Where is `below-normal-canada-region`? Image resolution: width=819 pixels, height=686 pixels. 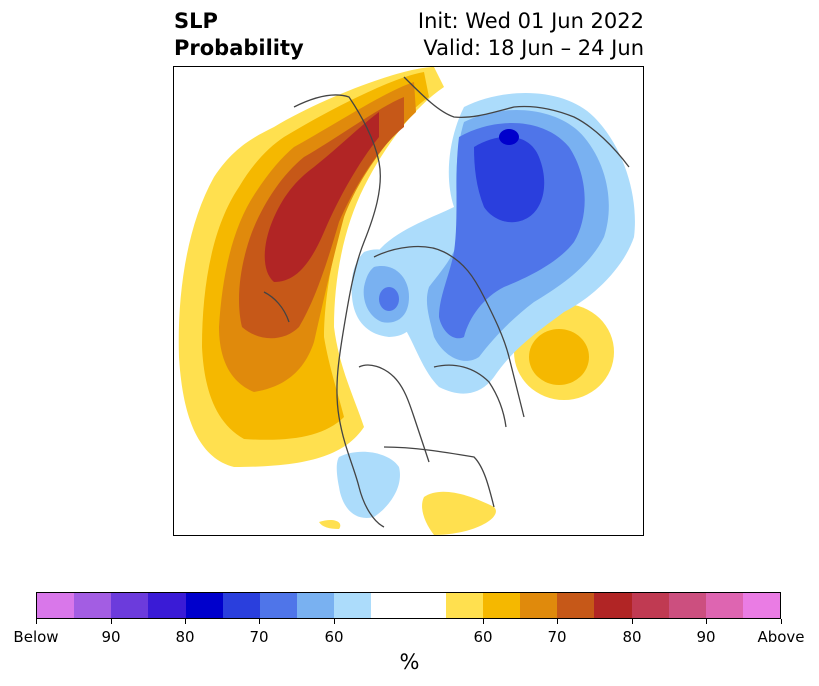
below-normal-canada-region is located at coordinates (385, 293).